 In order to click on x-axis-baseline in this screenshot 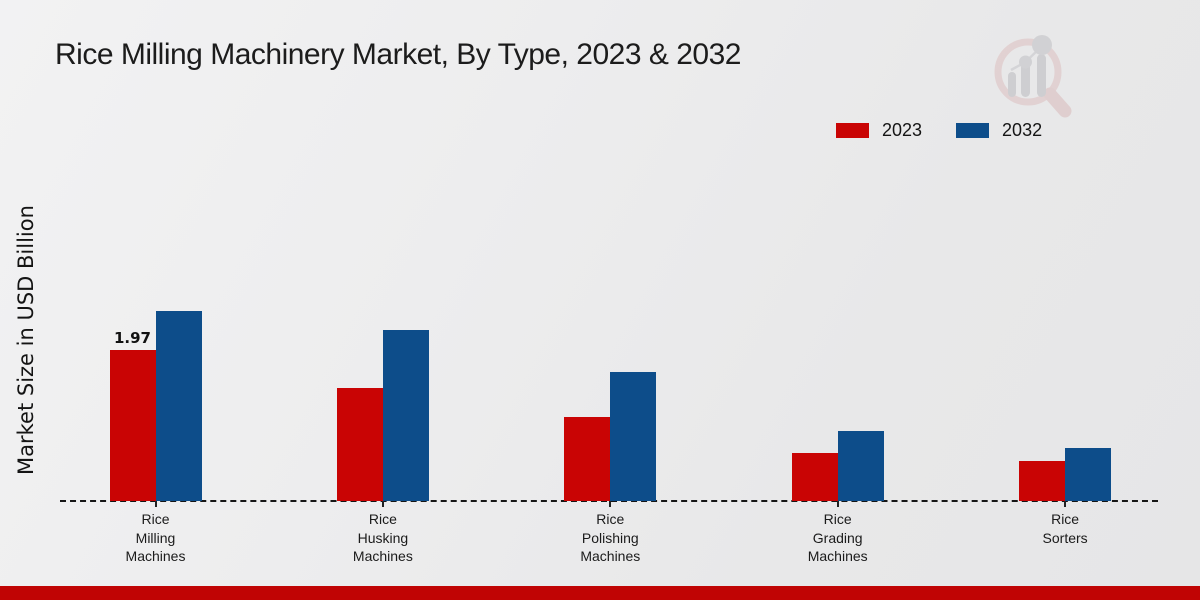, I will do `click(609, 501)`.